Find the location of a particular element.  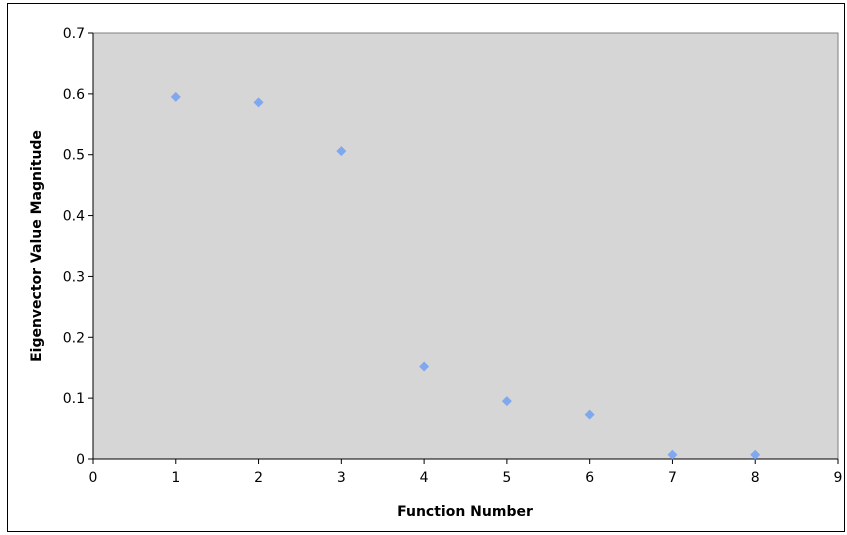

x-tick-label: 5 is located at coordinates (506, 478).